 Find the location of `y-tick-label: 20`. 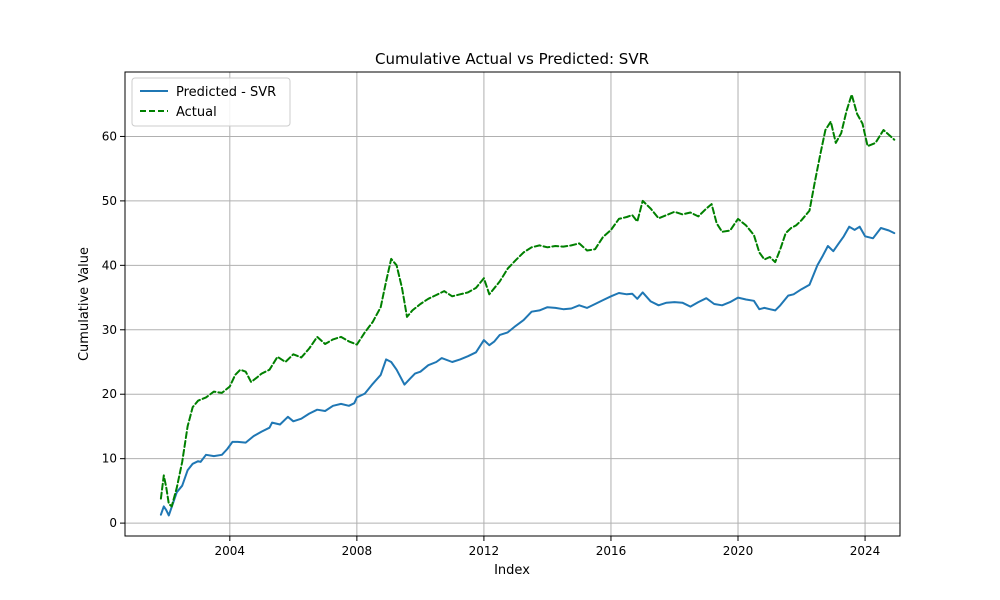

y-tick-label: 20 is located at coordinates (109, 394).